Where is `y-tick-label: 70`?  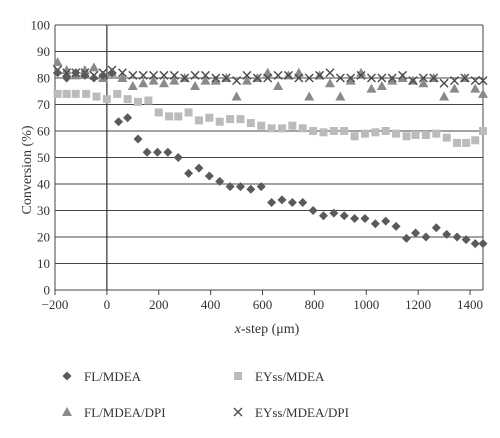
y-tick-label: 70 is located at coordinates (43, 104).